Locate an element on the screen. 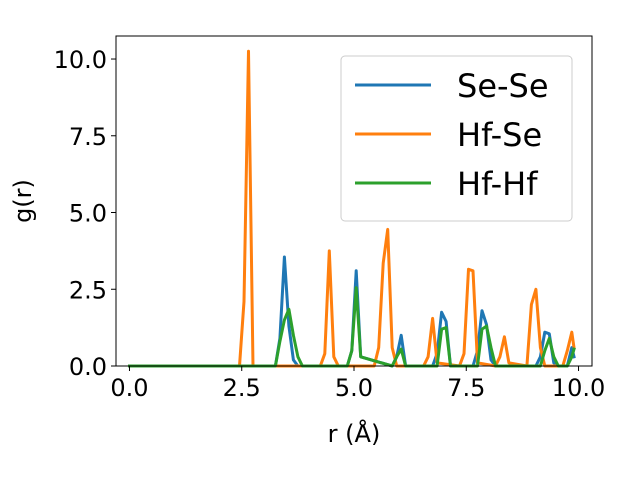 Image resolution: width=640 pixels, height=480 pixels. legend: Se-Se Hf-Se Hf-Hf is located at coordinates (456, 138).